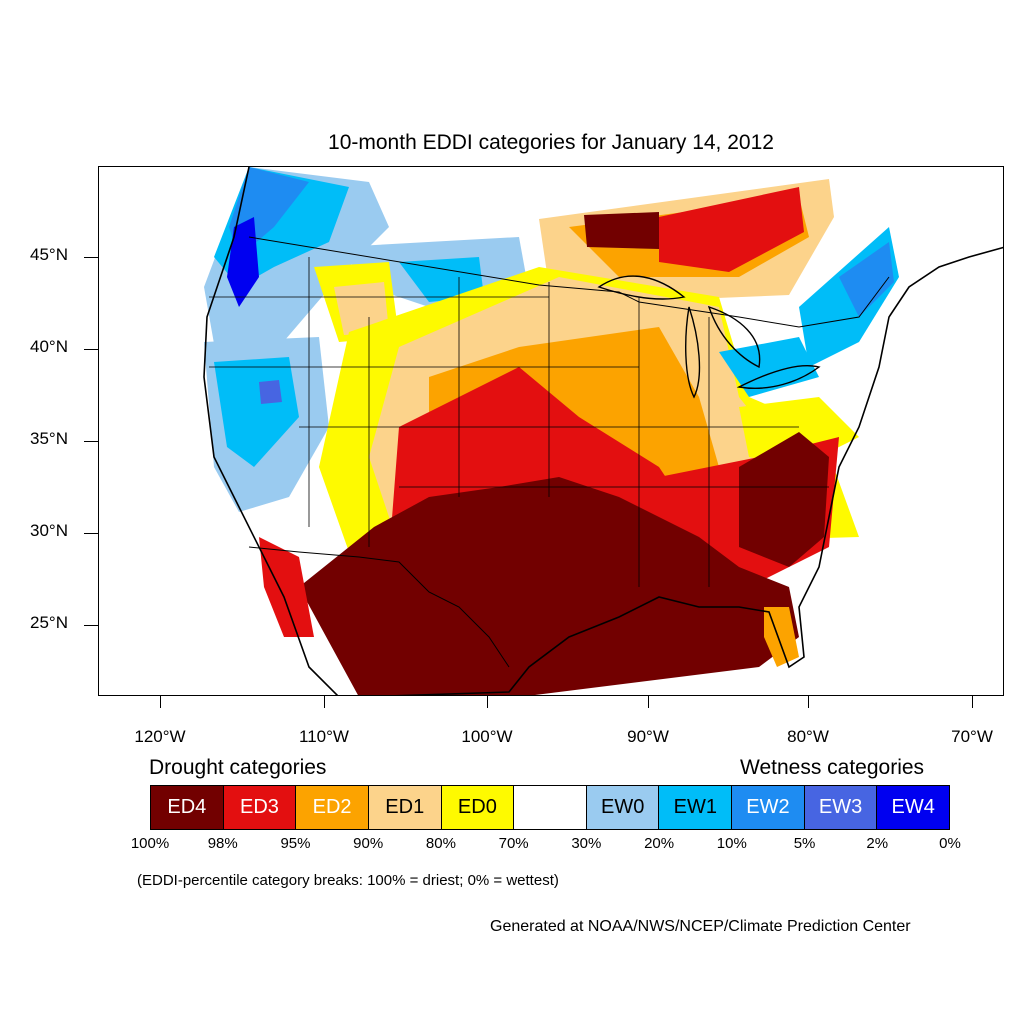  What do you see at coordinates (586, 843) in the screenshot?
I see `legend-break-label: 30%` at bounding box center [586, 843].